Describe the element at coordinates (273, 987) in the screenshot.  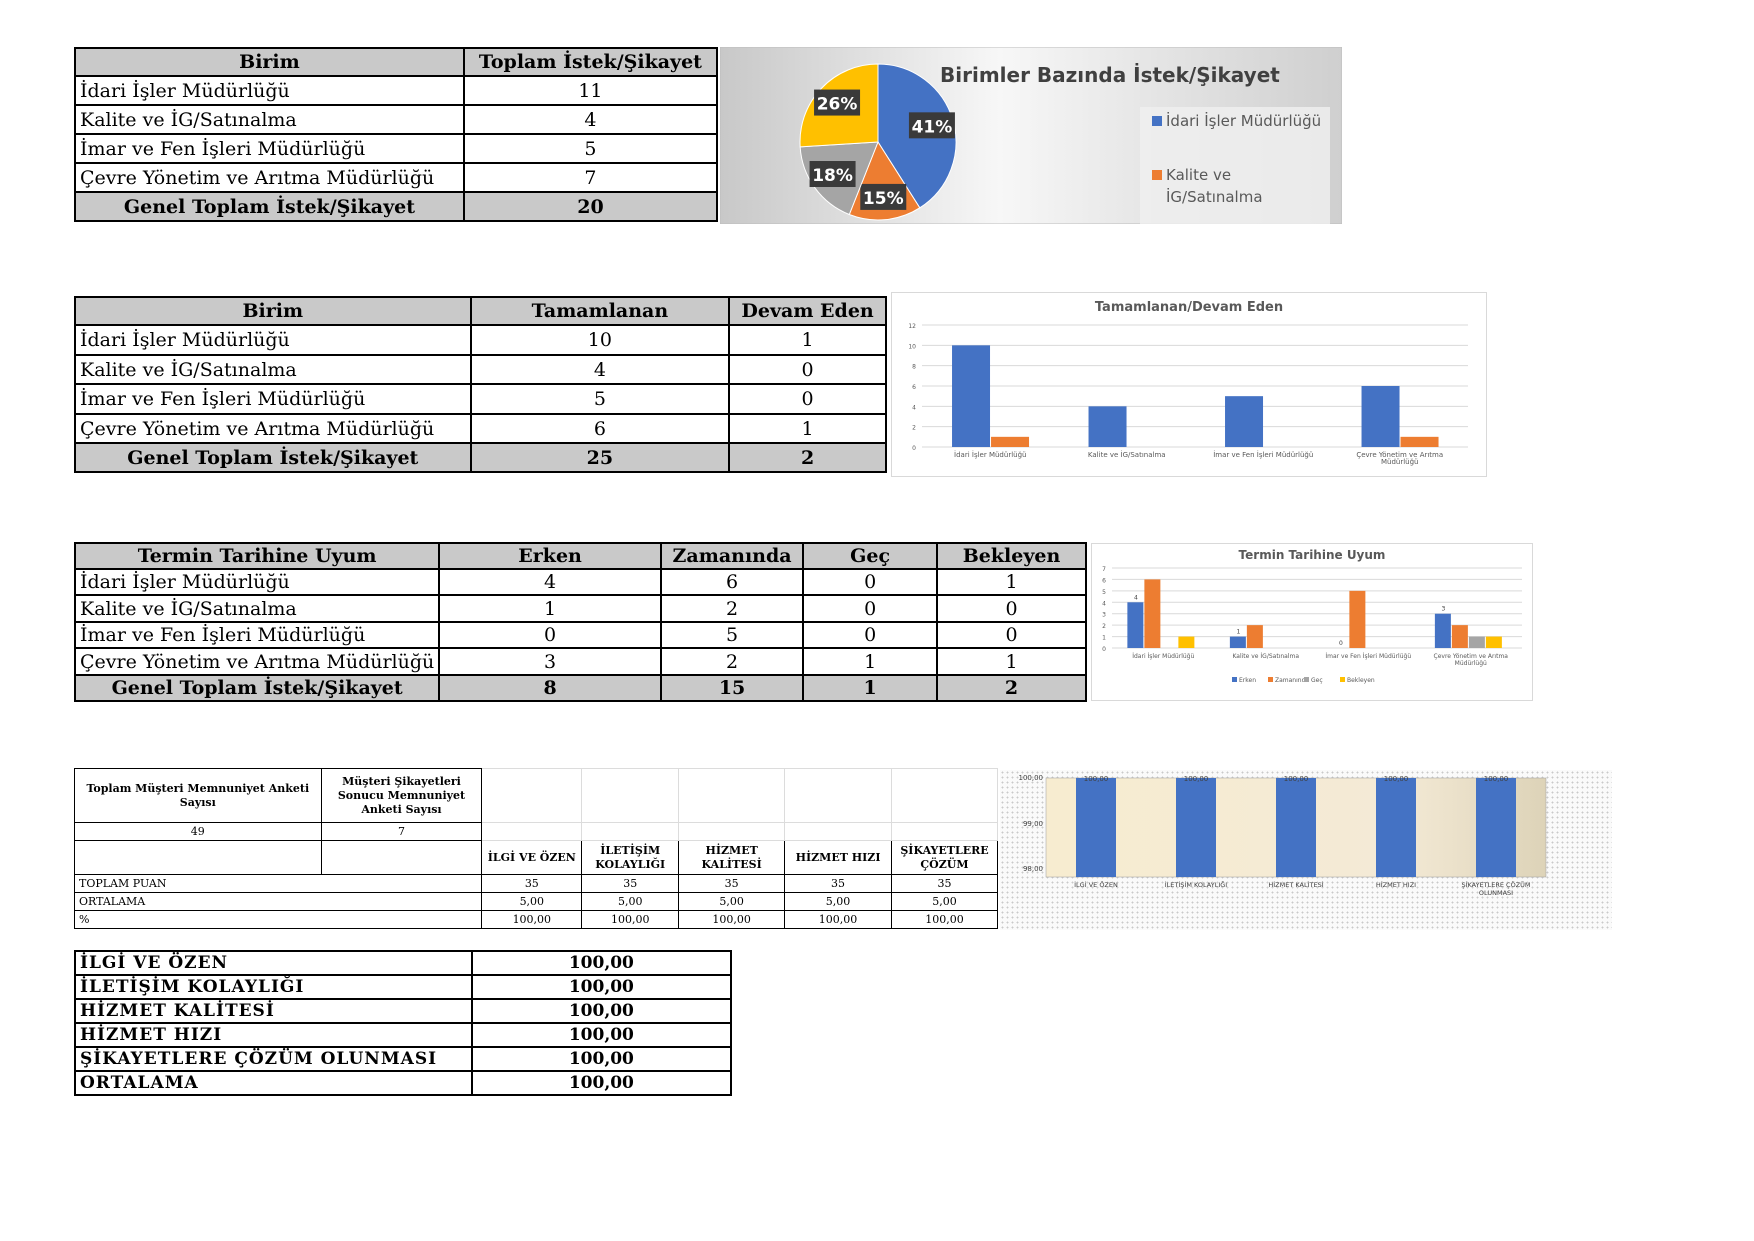
I see `summary-label: İLETİŞİM KOLAYLIĞI` at that location.